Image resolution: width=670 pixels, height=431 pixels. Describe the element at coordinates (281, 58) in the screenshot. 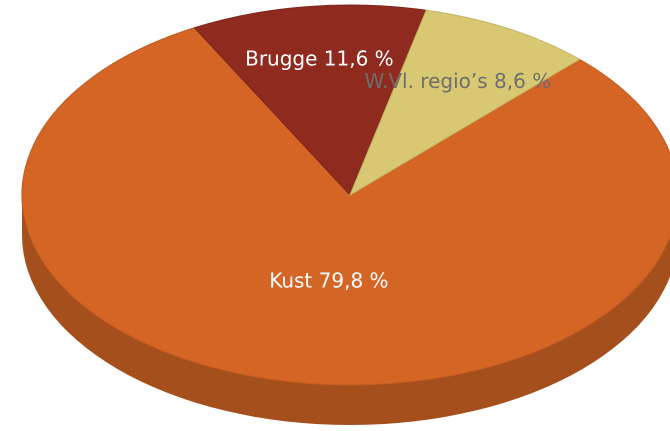

I see `slice-category: Brugge` at that location.